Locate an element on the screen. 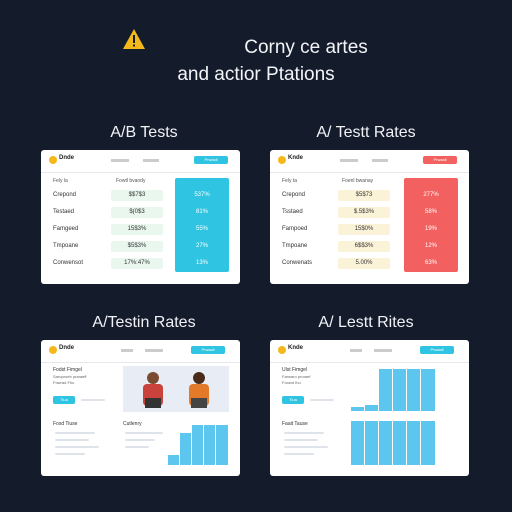 This screenshot has width=512, height=512. hero-subtitle: Saroproeb praraeff is located at coordinates (70, 376).